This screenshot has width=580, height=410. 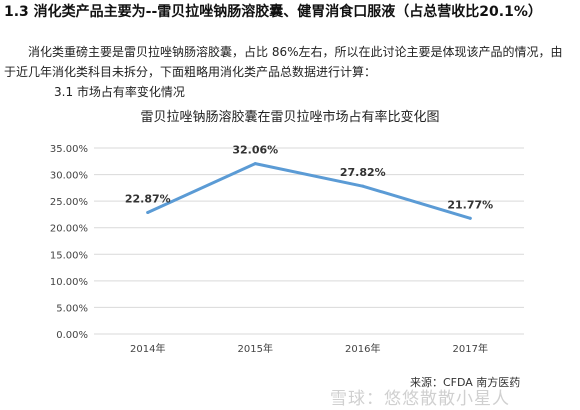 What do you see at coordinates (119, 92) in the screenshot?
I see `subsection-heading: 3.1 市场占有率变化情况` at bounding box center [119, 92].